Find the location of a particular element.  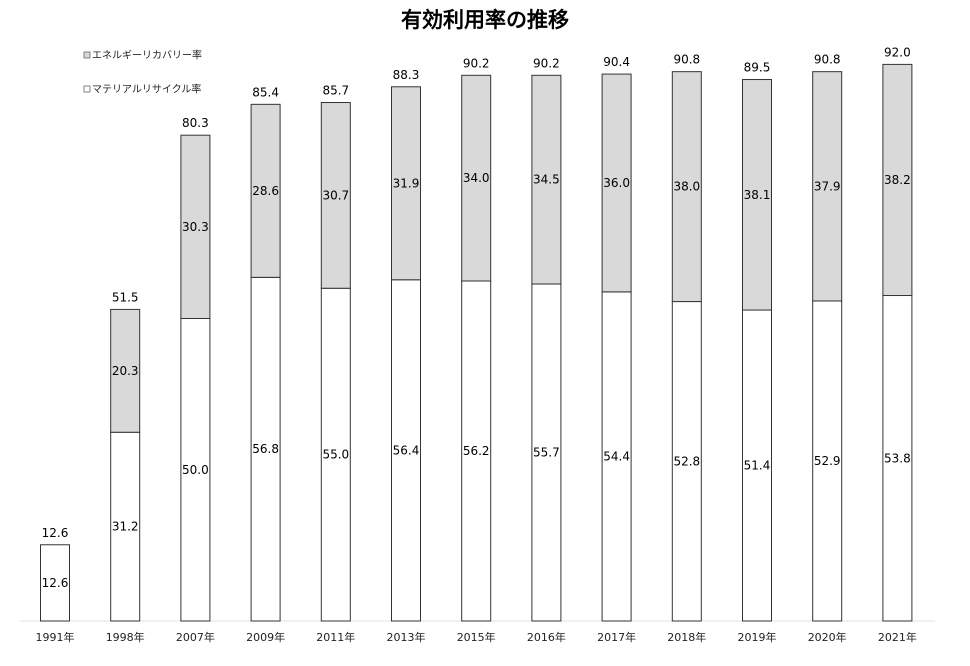

data-label-material-recycle: 56.4 is located at coordinates (406, 450).